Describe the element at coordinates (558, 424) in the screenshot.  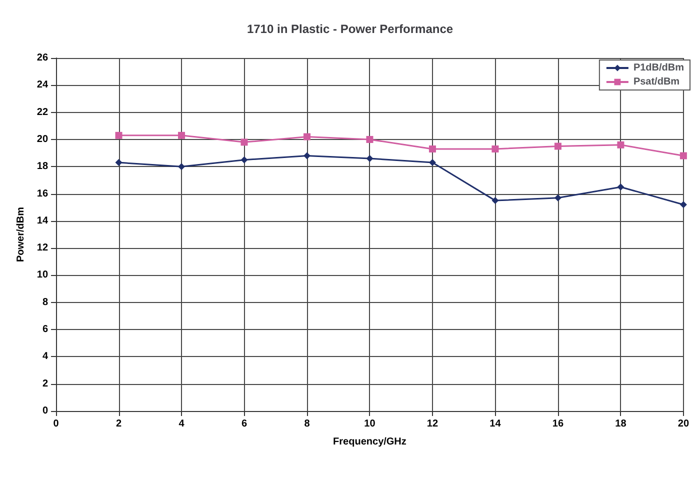
I see `x-tick-label: 16` at that location.